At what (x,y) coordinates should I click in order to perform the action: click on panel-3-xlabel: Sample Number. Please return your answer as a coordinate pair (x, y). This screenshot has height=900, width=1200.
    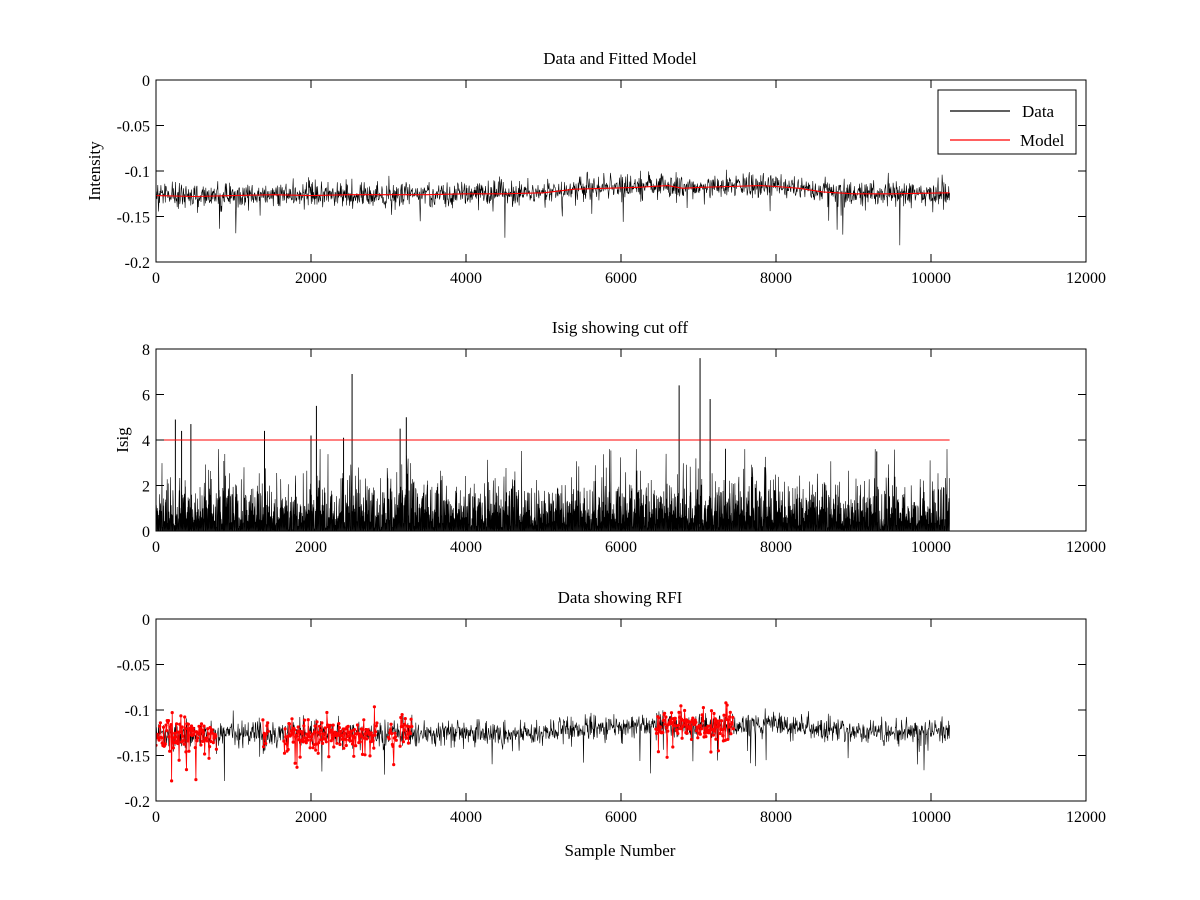
    Looking at the image, I should click on (620, 850).